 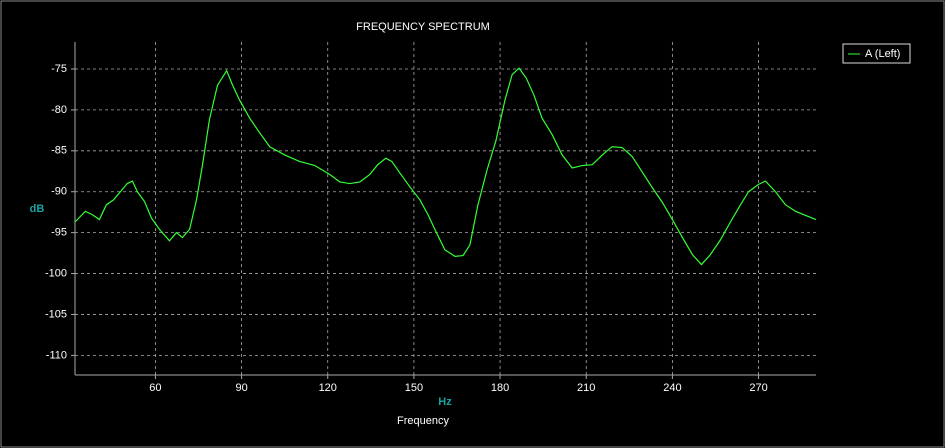 What do you see at coordinates (423, 421) in the screenshot?
I see `caption: Frequency` at bounding box center [423, 421].